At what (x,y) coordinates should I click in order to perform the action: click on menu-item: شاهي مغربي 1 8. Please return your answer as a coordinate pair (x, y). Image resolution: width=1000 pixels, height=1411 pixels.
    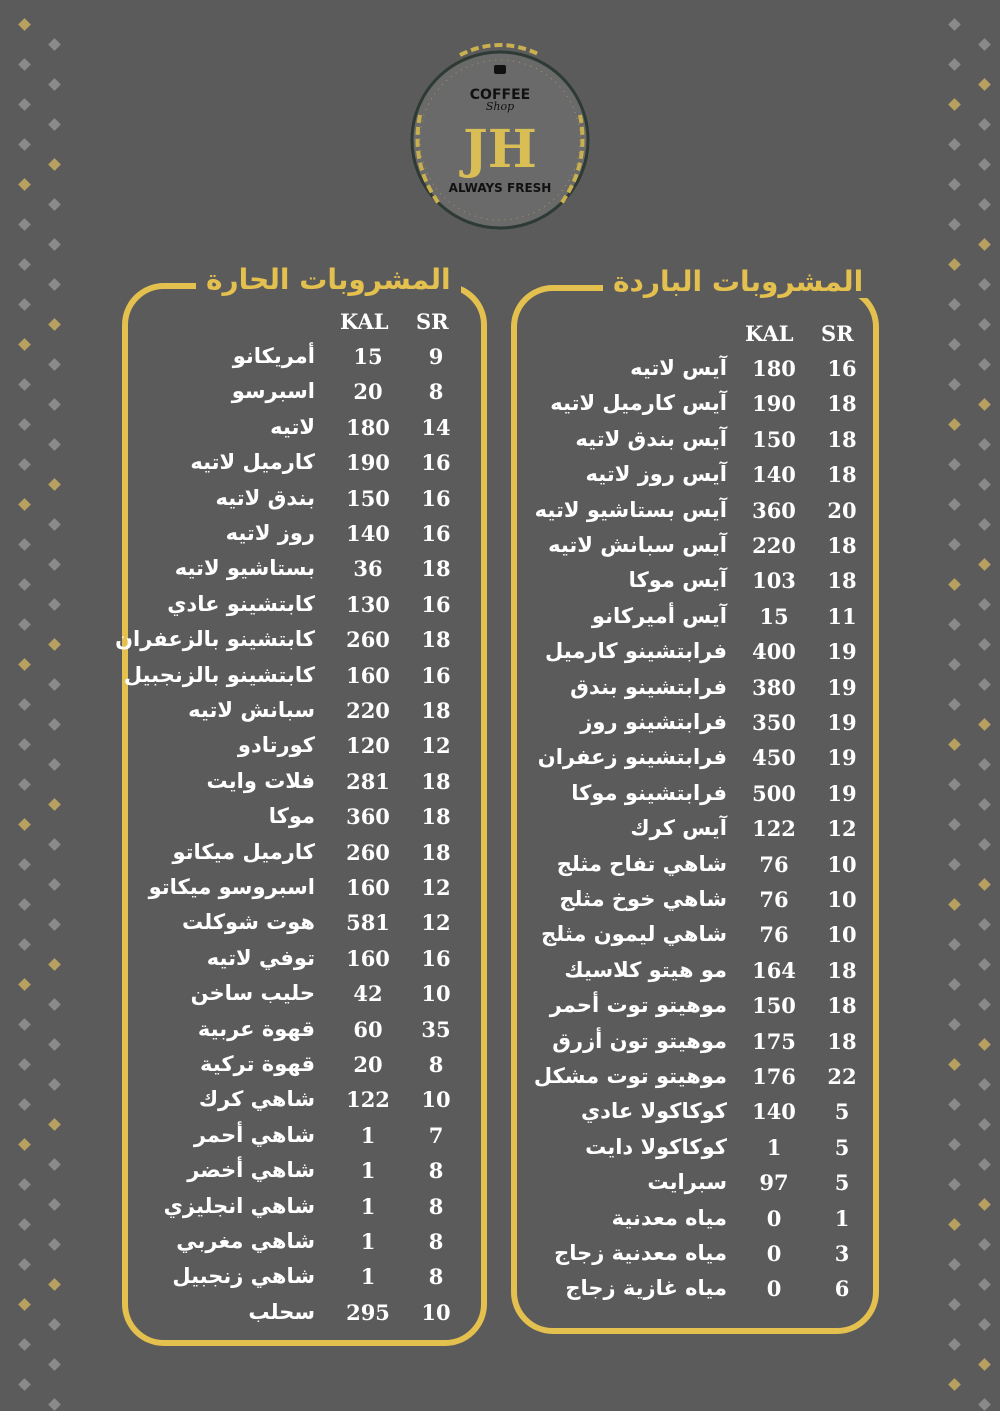
    Looking at the image, I should click on (304, 1246).